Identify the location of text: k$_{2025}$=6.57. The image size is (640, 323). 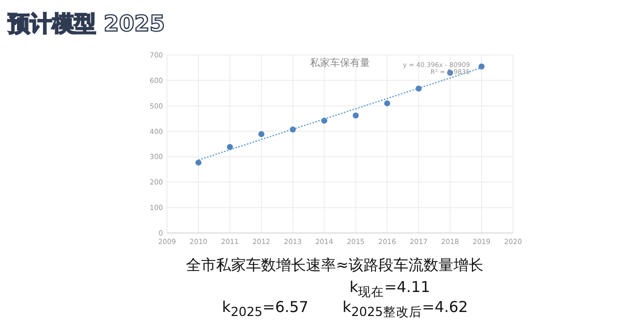
(265, 309).